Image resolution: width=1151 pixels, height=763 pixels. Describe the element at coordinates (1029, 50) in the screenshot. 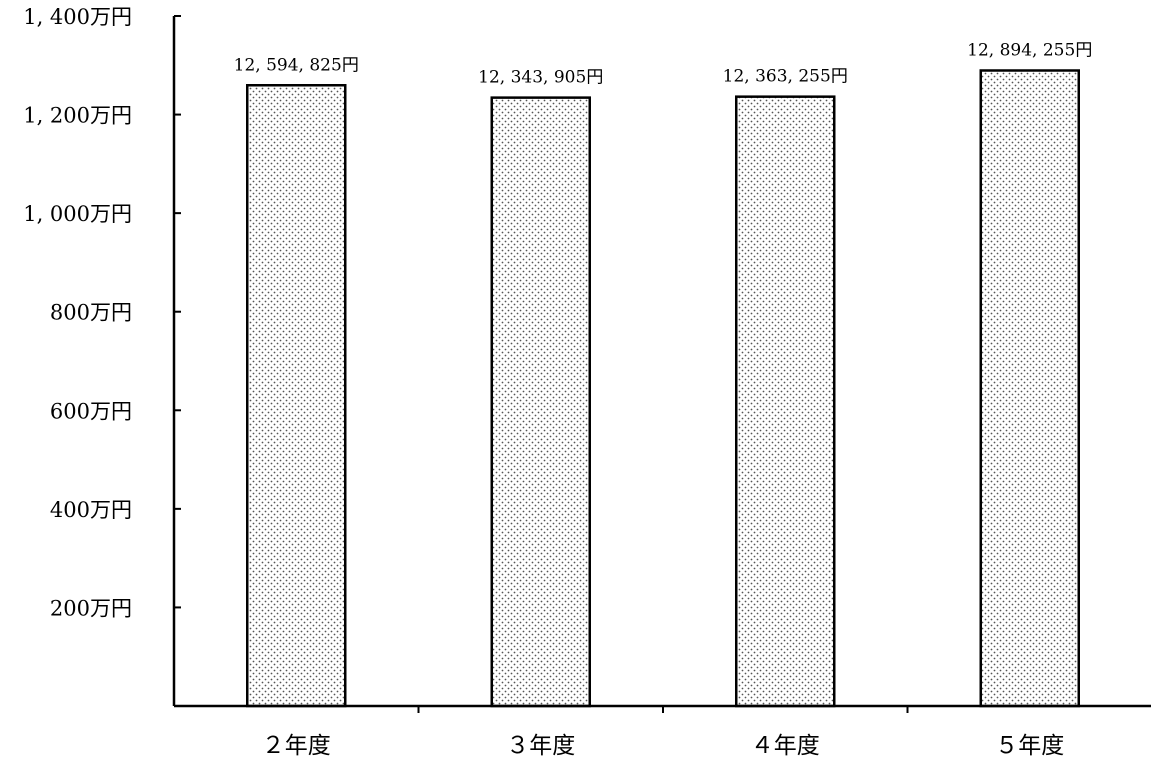

I see `data-label: 12, 894, 255円` at that location.